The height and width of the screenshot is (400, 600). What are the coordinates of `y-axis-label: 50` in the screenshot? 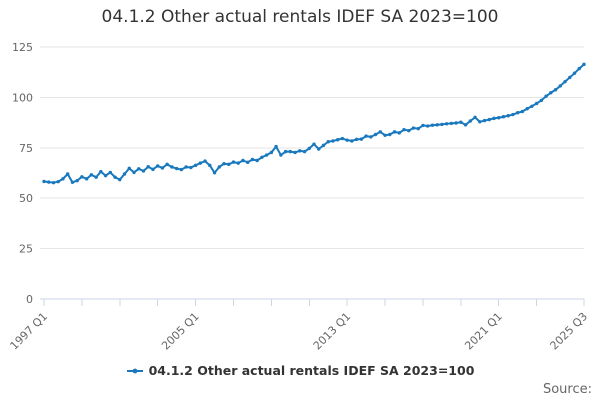 It's located at (26, 198).